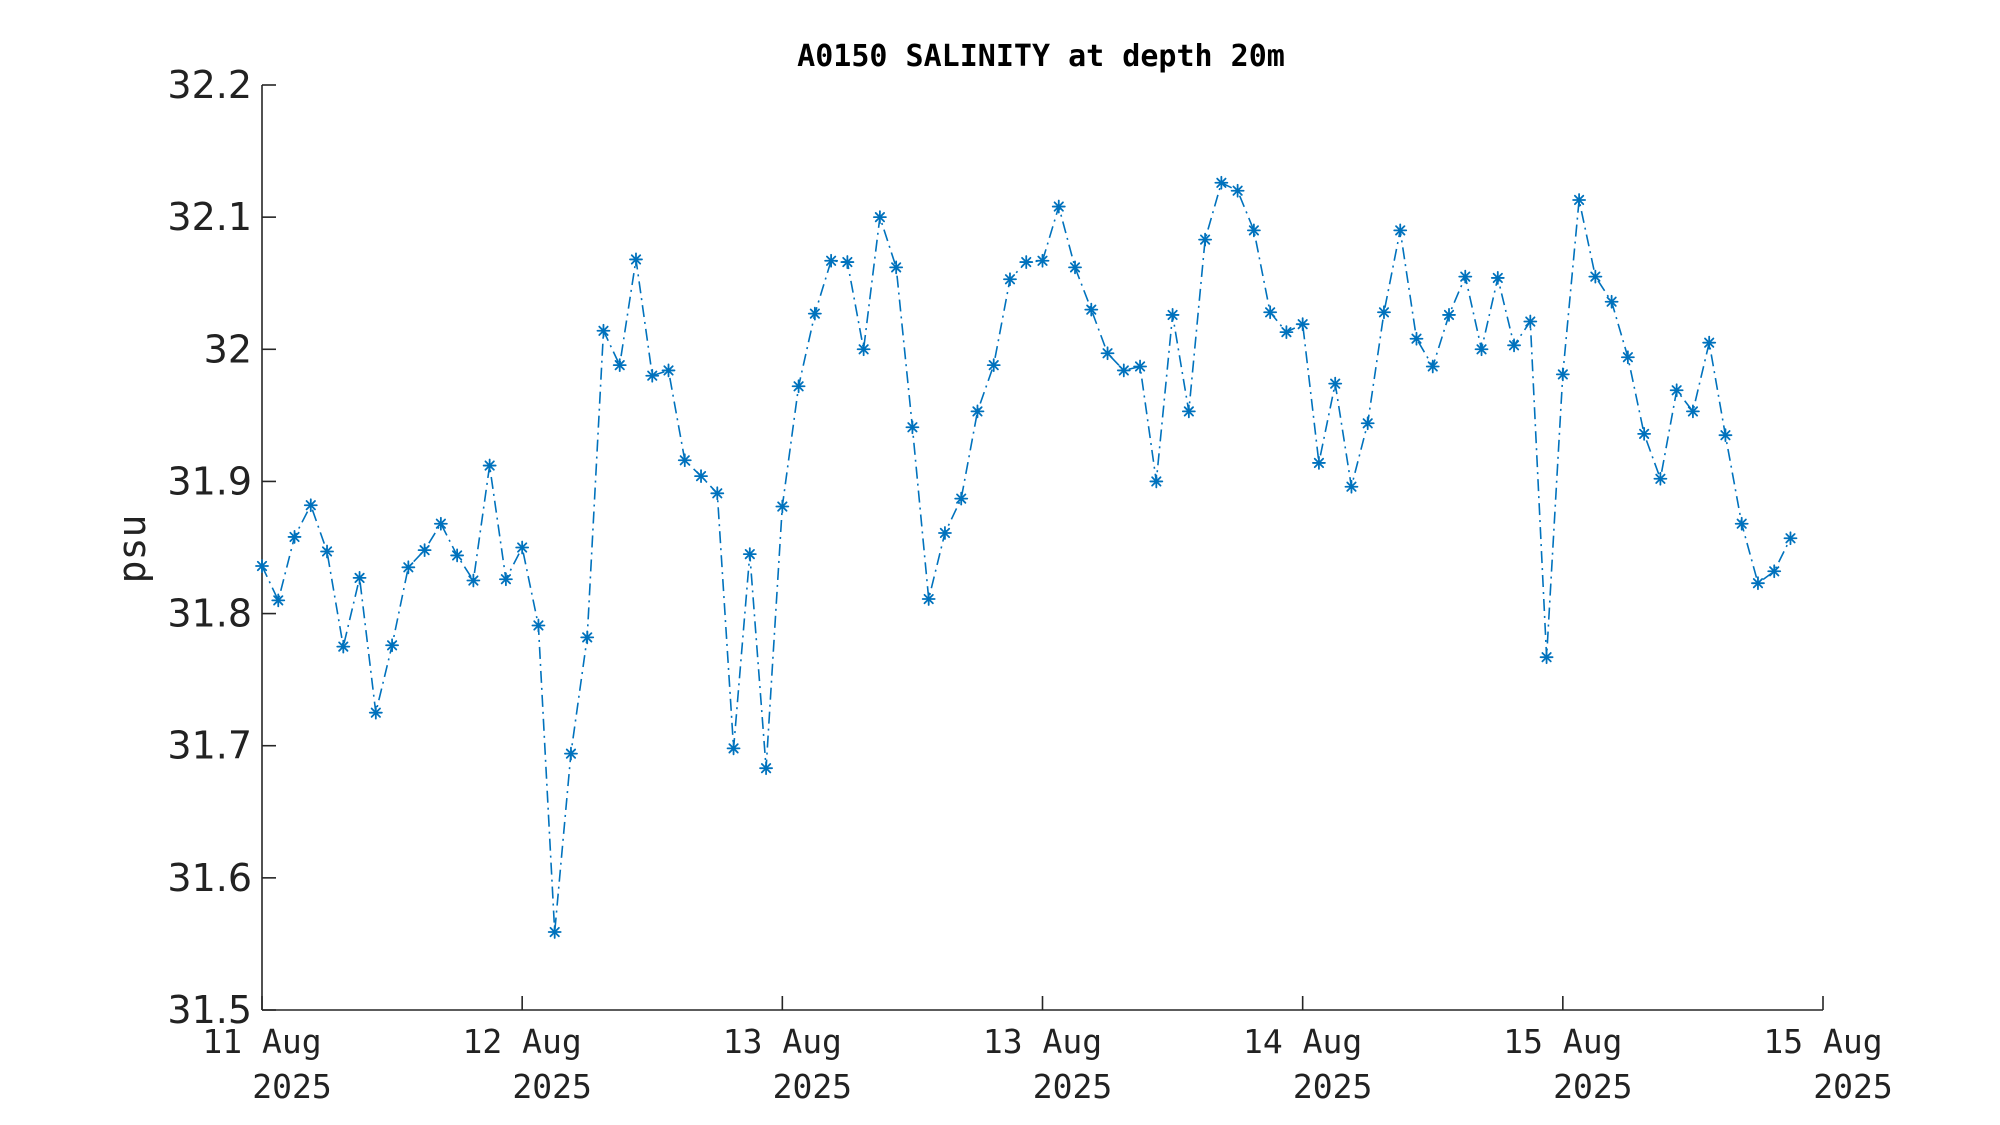  What do you see at coordinates (228, 349) in the screenshot?
I see `y-tick-label: 32` at bounding box center [228, 349].